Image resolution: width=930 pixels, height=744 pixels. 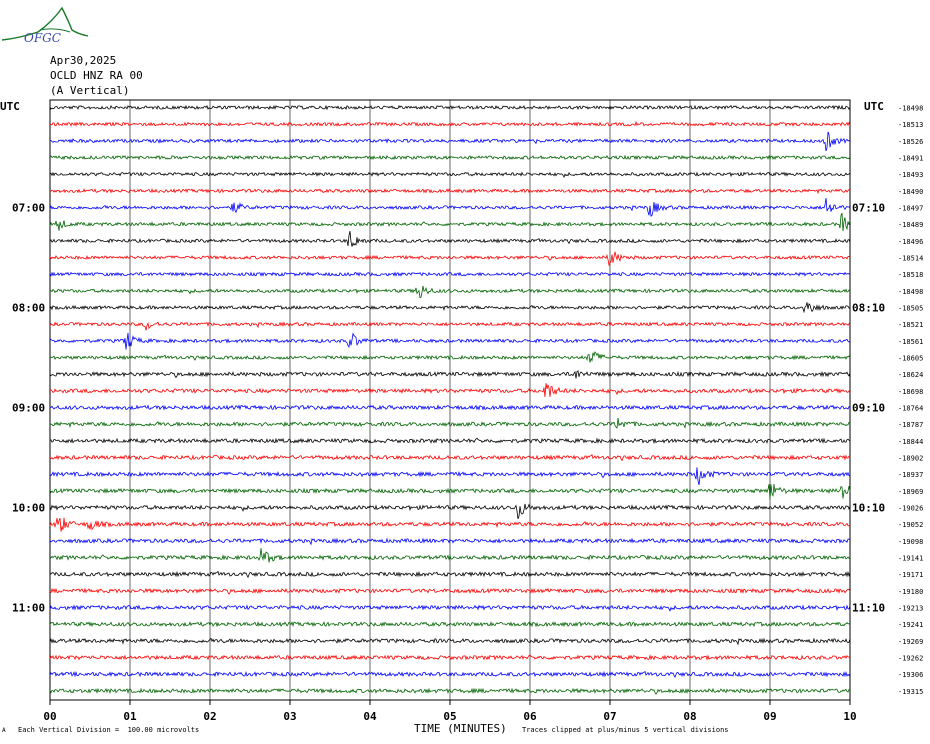 I want to click on trace-offset-label: -19213, so click(x=910, y=609).